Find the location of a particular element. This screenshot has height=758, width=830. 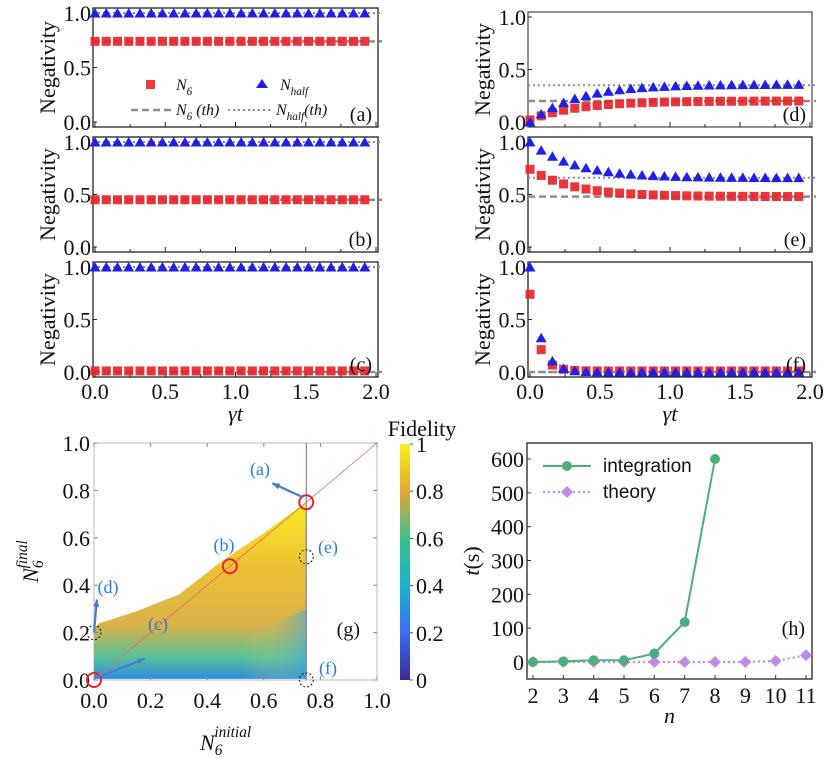

annotation-c: (c) is located at coordinates (158, 624).